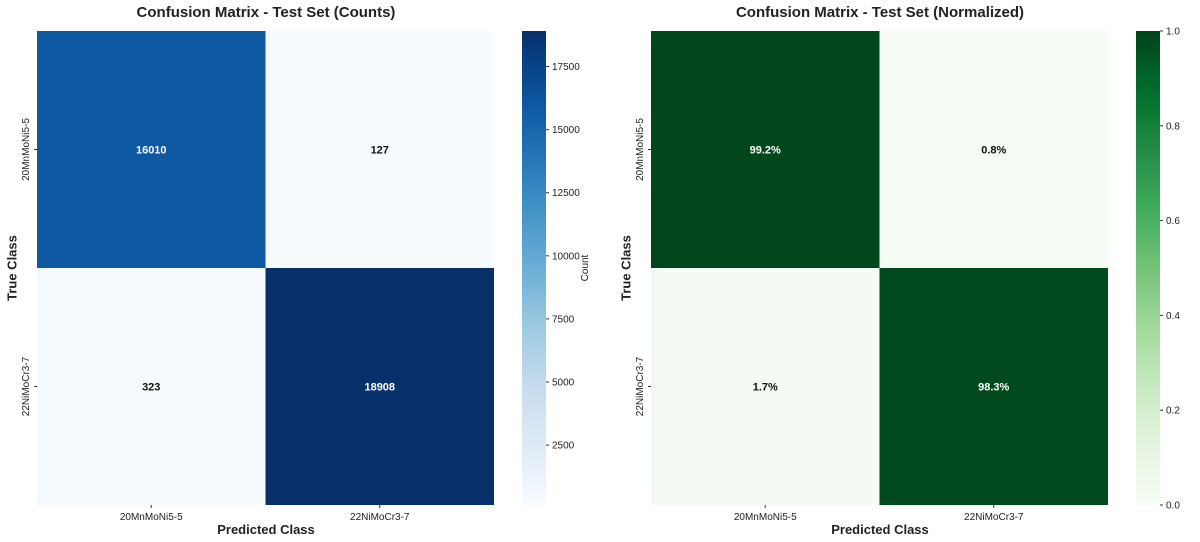  What do you see at coordinates (880, 529) in the screenshot?
I see `normalized-x-axis-label: Predicted Class` at bounding box center [880, 529].